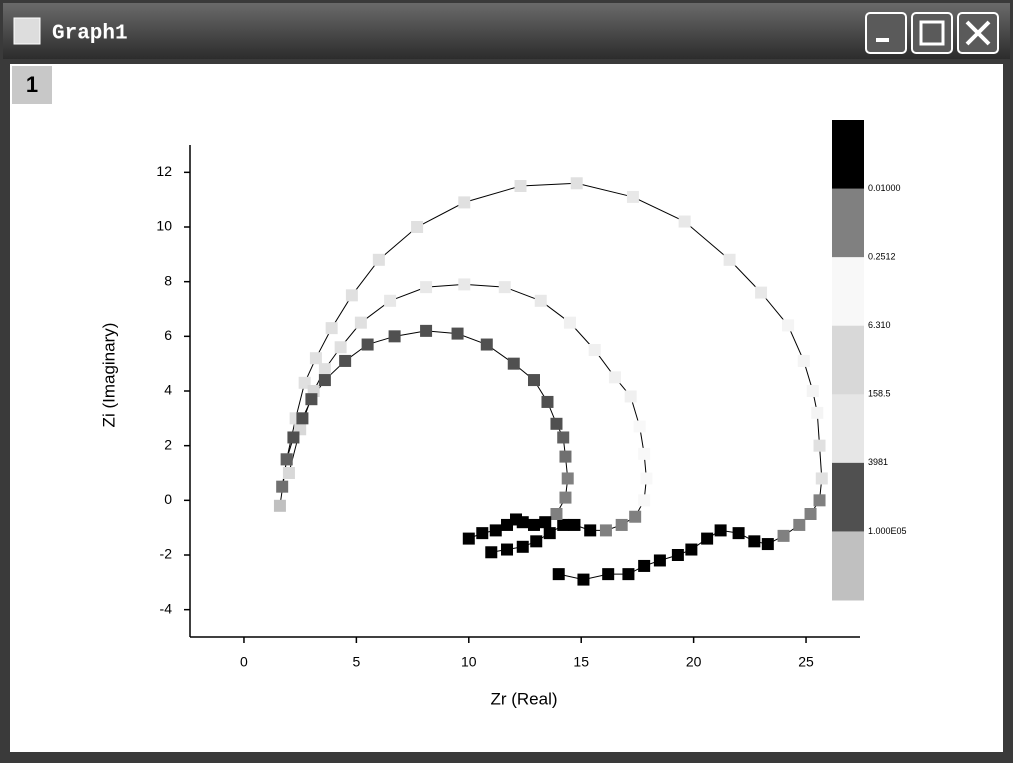 The height and width of the screenshot is (763, 1013). Describe the element at coordinates (879, 325) in the screenshot. I see `colormap-label: 6.310` at that location.